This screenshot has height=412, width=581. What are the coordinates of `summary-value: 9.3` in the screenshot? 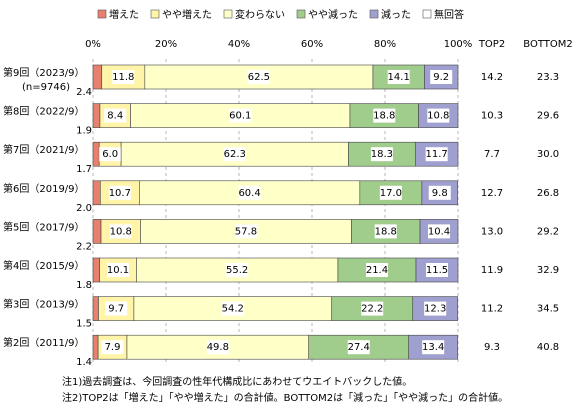 It's located at (492, 347).